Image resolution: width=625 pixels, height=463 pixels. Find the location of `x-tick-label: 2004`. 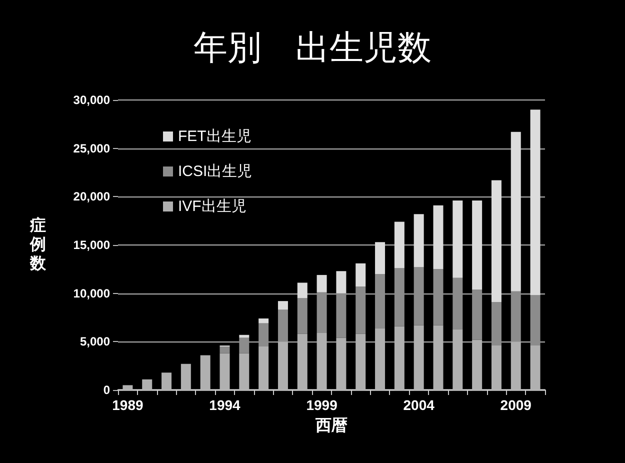

x-tick-label: 2004 is located at coordinates (419, 405).